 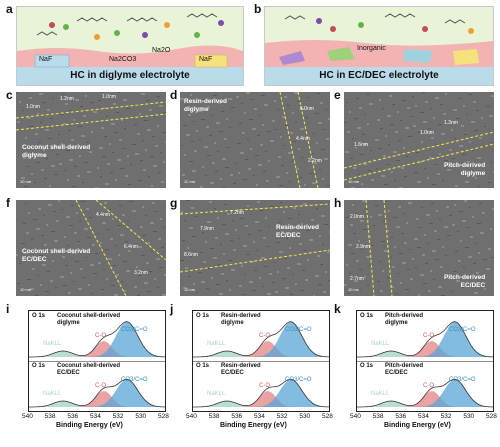 What do you see at coordinates (491, 416) in the screenshot?
I see `xps-tick-label: 528` at bounding box center [491, 416].